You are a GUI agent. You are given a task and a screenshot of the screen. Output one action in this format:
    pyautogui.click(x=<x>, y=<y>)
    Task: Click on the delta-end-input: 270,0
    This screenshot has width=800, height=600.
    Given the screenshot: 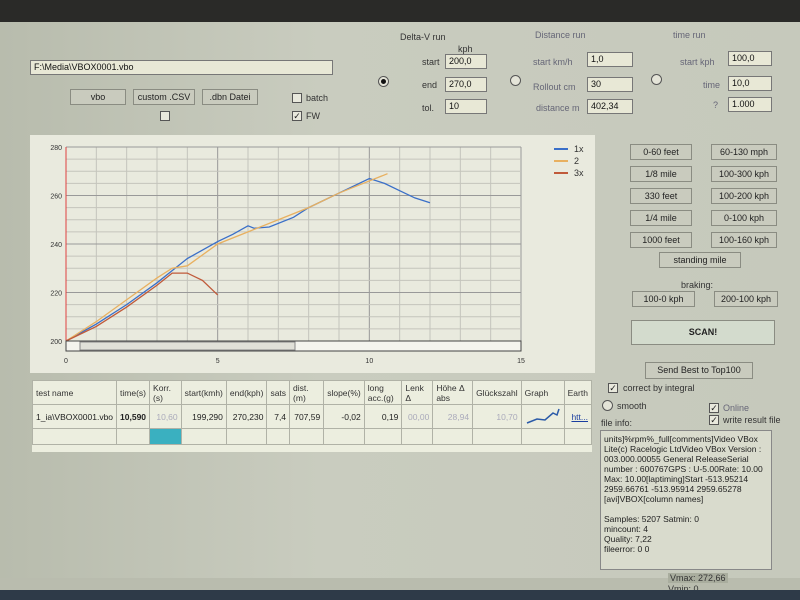 What is the action you would take?
    pyautogui.click(x=466, y=84)
    